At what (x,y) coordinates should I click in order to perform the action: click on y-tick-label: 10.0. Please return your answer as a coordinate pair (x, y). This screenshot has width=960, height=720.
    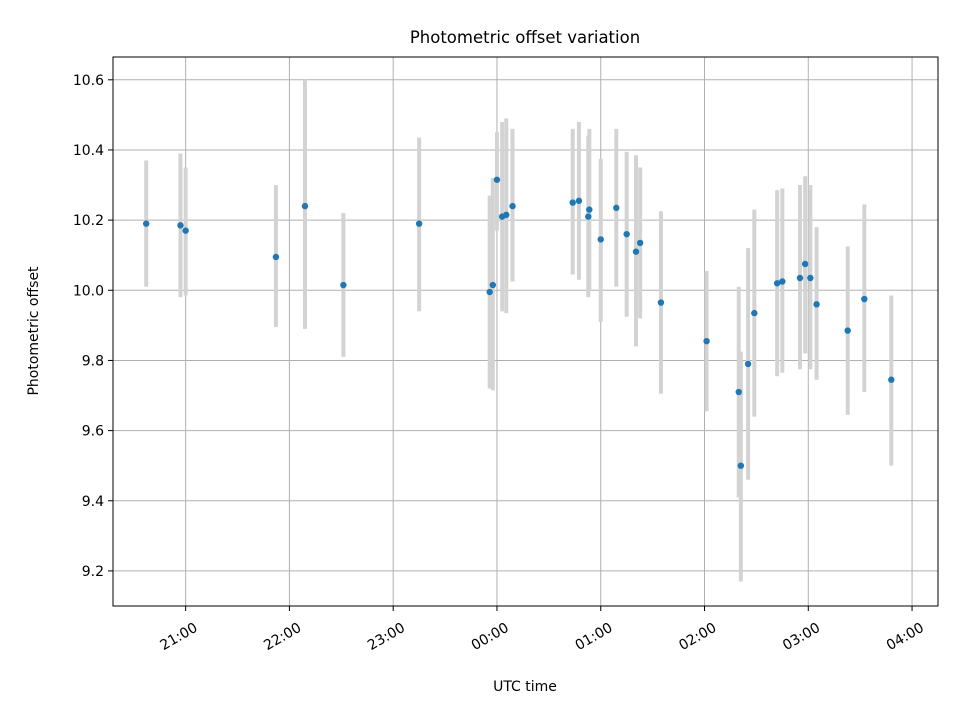
    Looking at the image, I should click on (88, 291).